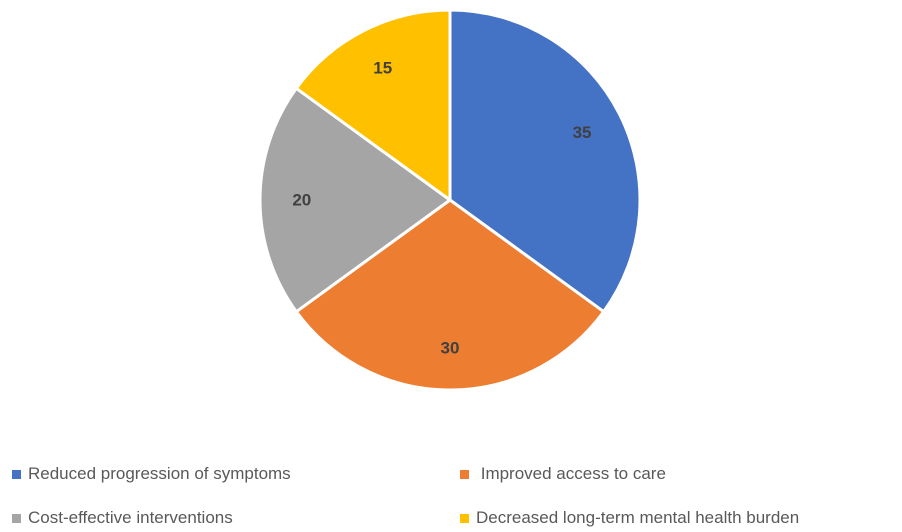 This screenshot has width=902, height=532. I want to click on legend-swatch-improved-access, so click(464, 474).